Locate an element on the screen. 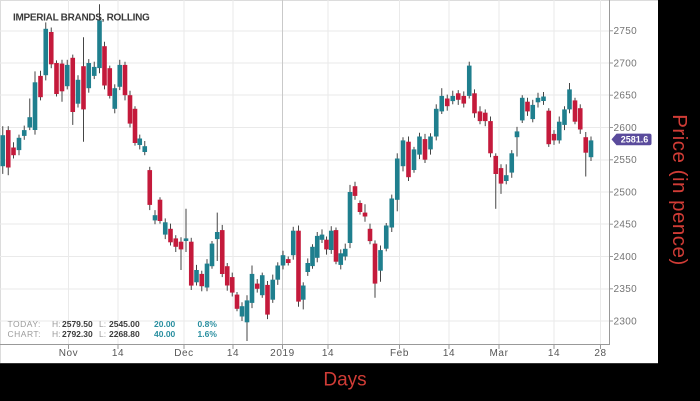  svg-text: 2268.80 is located at coordinates (124, 334).